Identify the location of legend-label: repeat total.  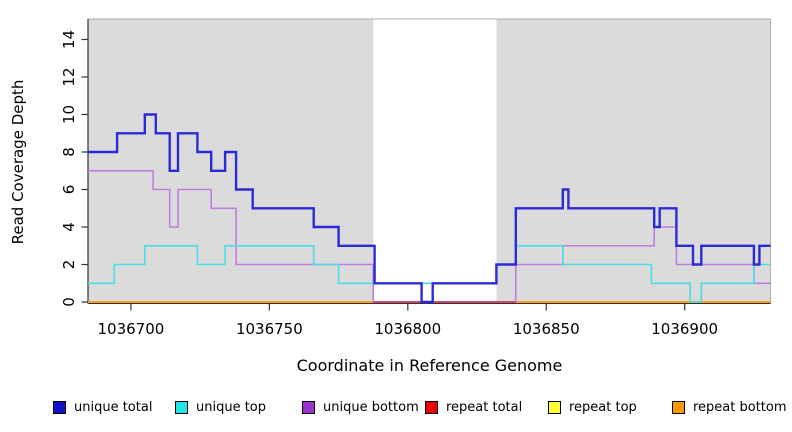
(484, 407).